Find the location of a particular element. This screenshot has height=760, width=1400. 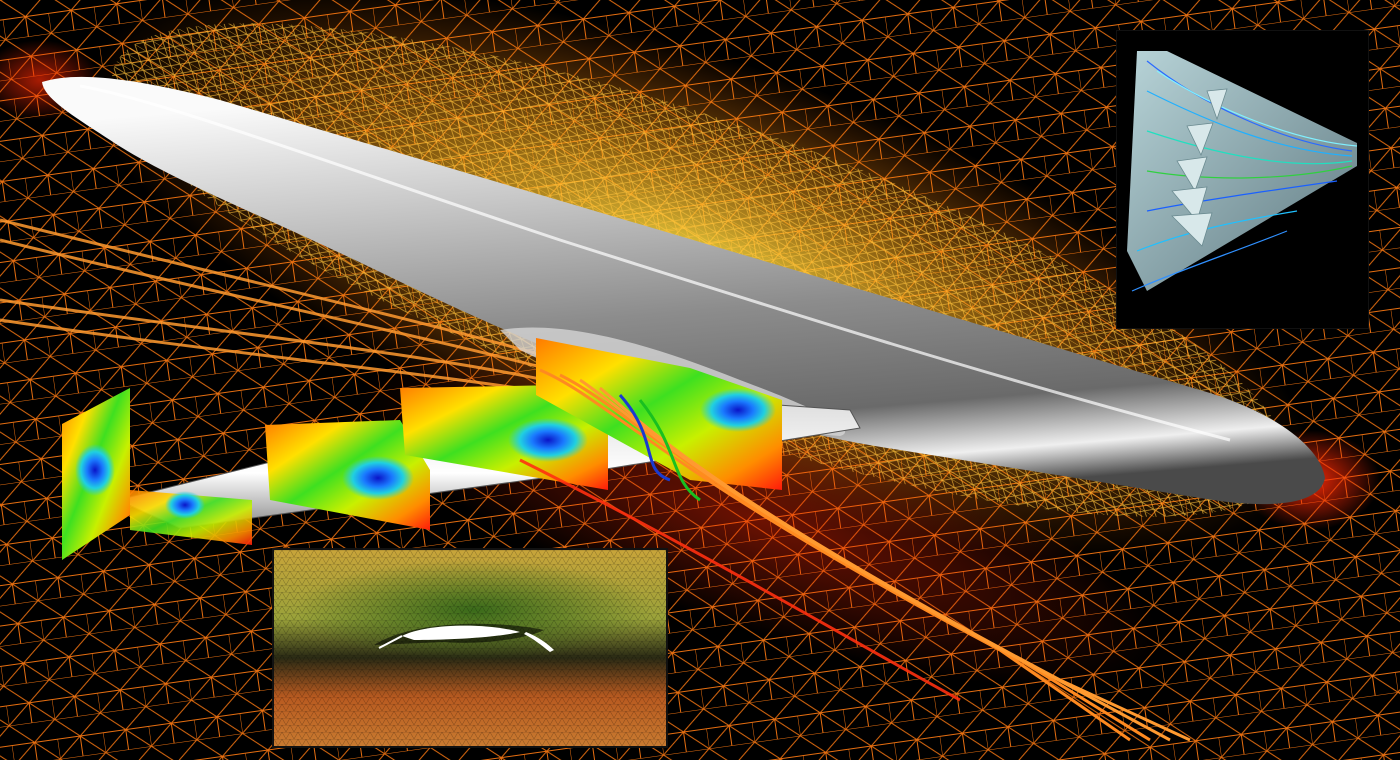

wing-streamline-icon is located at coordinates (1242, 179).